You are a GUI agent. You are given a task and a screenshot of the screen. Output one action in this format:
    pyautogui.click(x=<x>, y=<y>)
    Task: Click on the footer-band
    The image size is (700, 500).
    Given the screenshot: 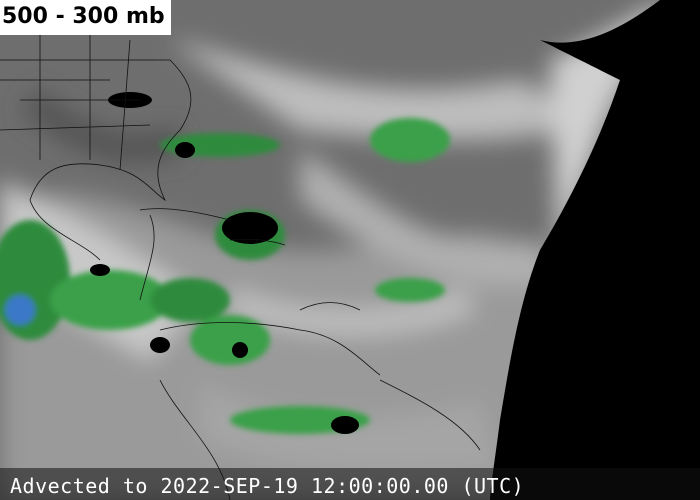 What is the action you would take?
    pyautogui.click(x=350, y=484)
    